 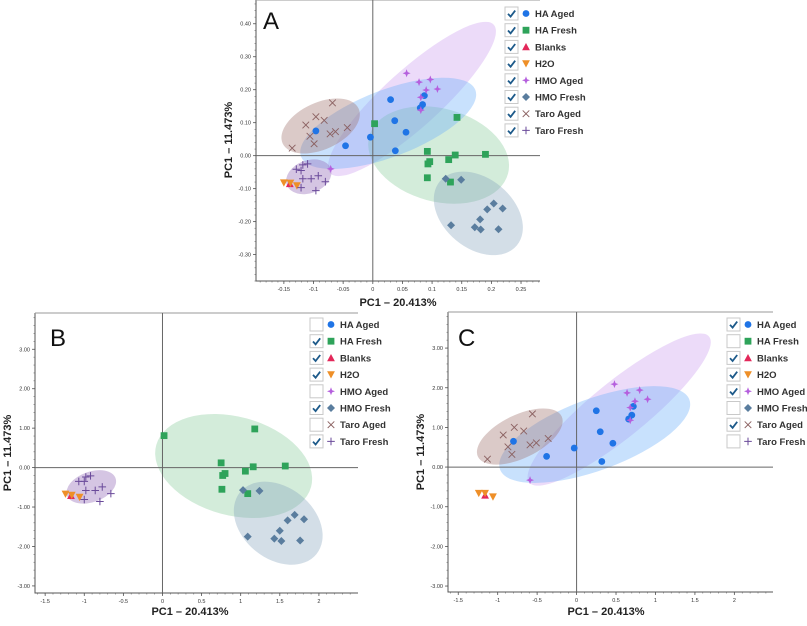 What do you see at coordinates (478, 213) in the screenshot?
I see `confidence-ellipse-hmo-fresh` at bounding box center [478, 213].